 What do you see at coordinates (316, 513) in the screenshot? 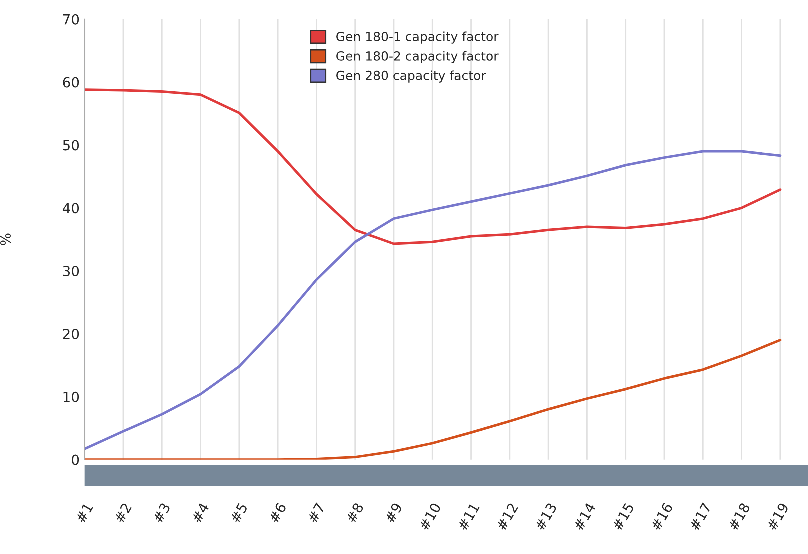
I see `x-tick-label: #7` at bounding box center [316, 513].